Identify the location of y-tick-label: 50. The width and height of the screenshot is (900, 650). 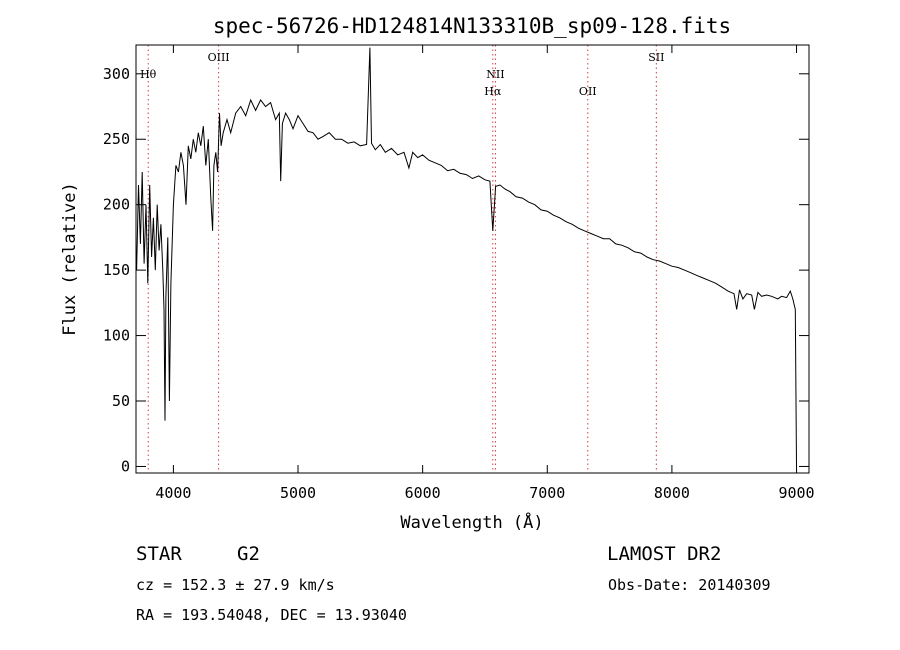
(121, 401).